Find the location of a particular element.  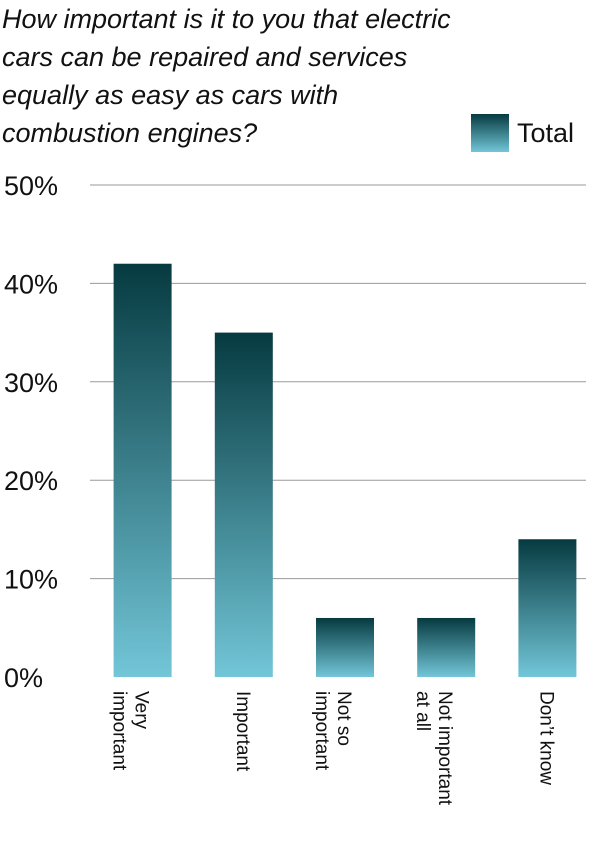

x-category-label-line: at all is located at coordinates (422, 711).